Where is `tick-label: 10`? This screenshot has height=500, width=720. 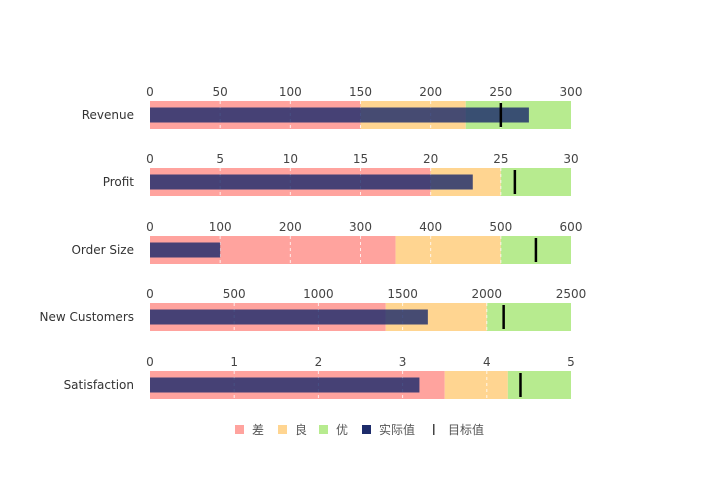
tick-label: 10 is located at coordinates (290, 159).